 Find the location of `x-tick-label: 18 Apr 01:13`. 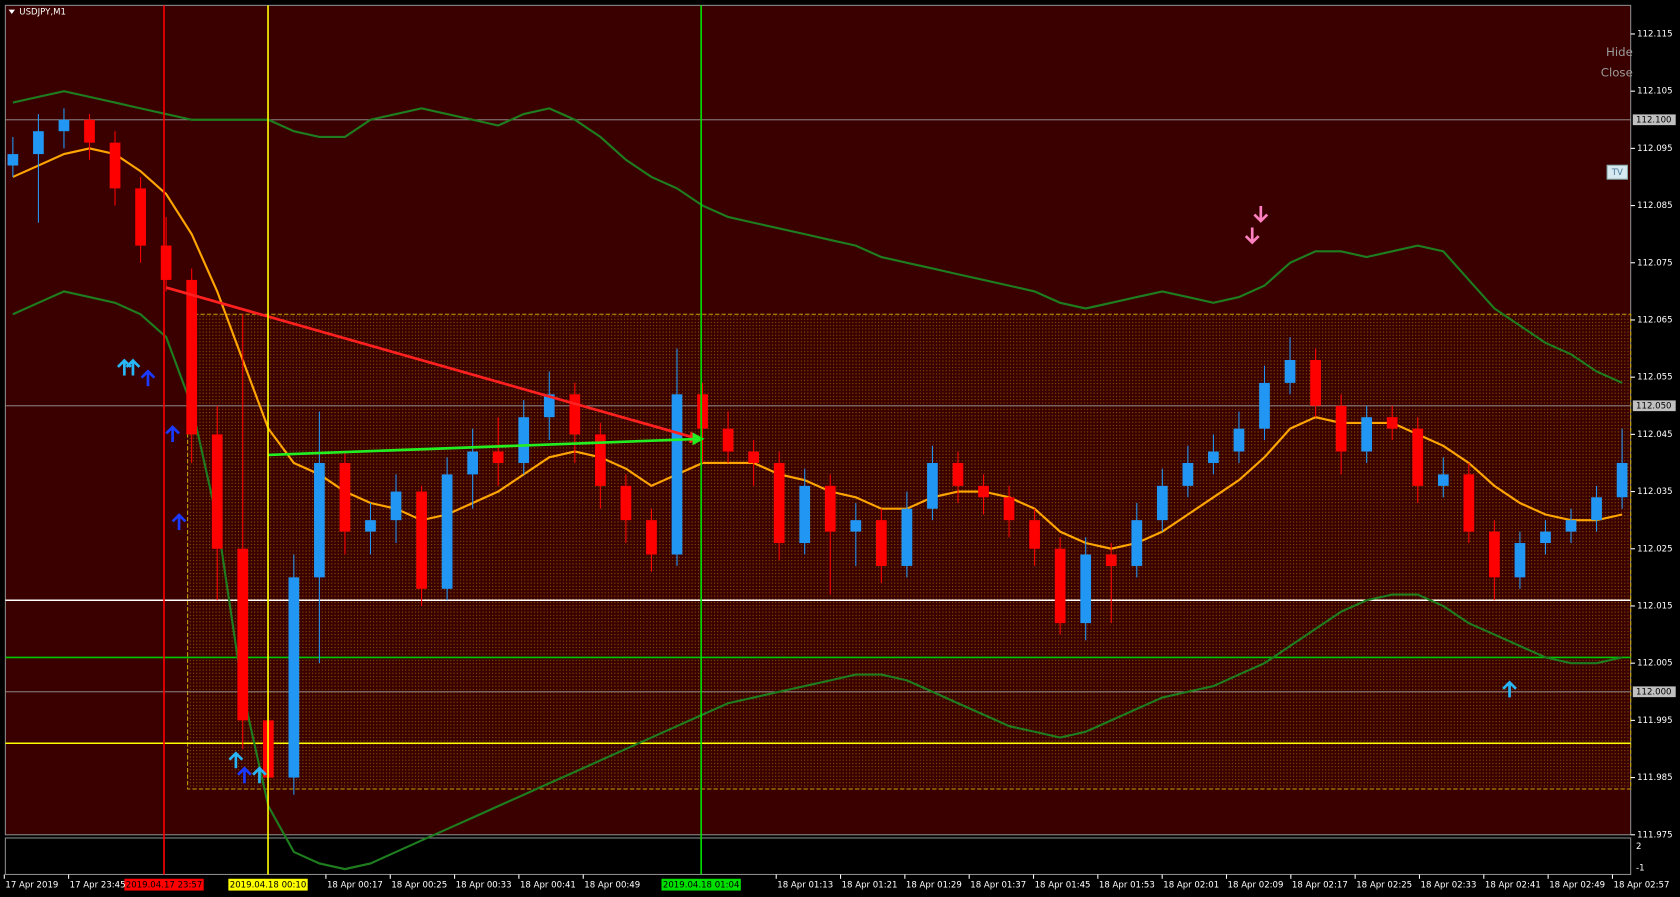

x-tick-label: 18 Apr 01:13 is located at coordinates (805, 886).